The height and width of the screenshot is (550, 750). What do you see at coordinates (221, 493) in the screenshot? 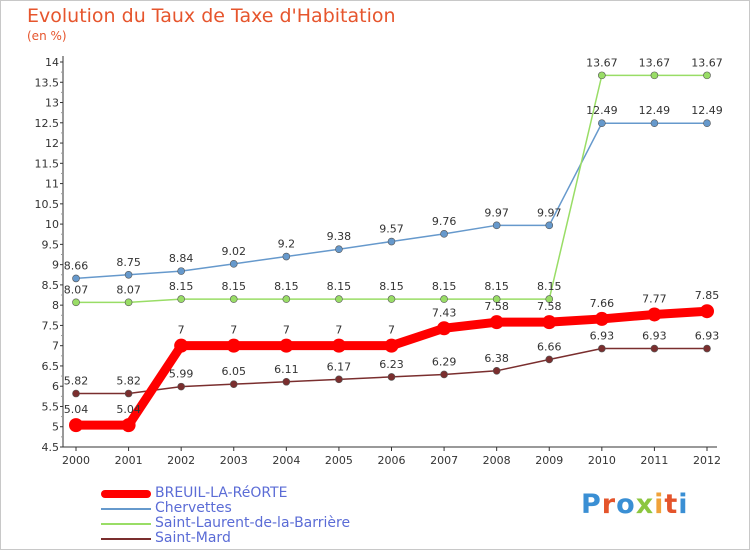
I see `legend-label: BREUIL-LA-RéORTE` at bounding box center [221, 493].